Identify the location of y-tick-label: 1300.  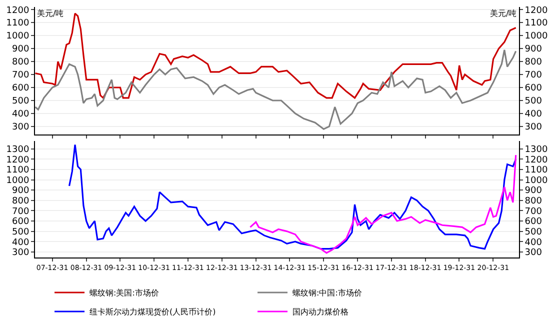
(18, 149).